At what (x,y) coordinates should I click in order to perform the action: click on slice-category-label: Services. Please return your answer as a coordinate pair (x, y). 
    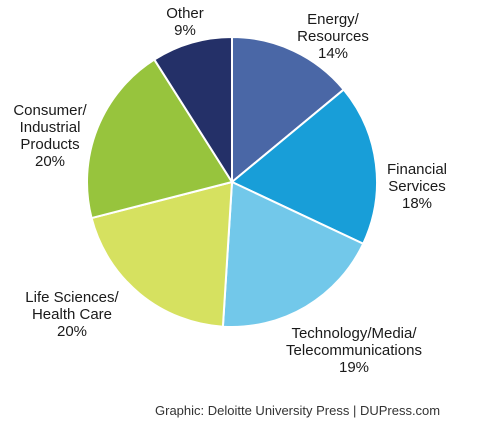
    Looking at the image, I should click on (417, 186).